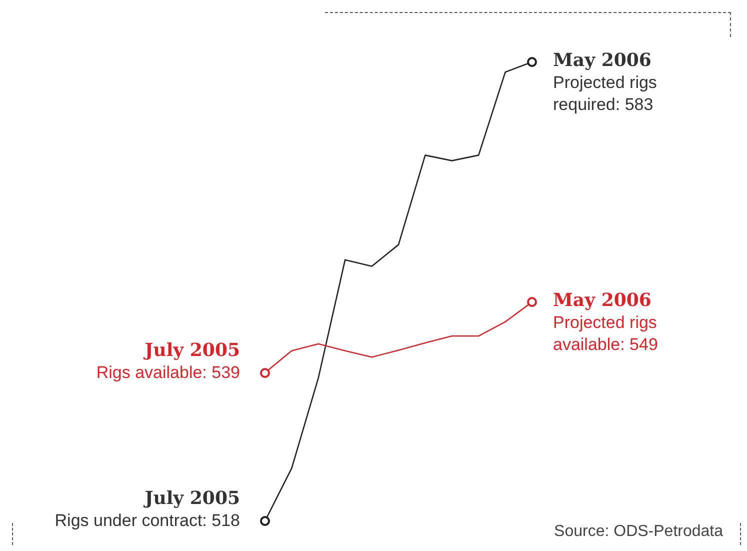 The height and width of the screenshot is (551, 747). Describe the element at coordinates (605, 94) in the screenshot. I see `text: Projected rigs required: 583` at that location.